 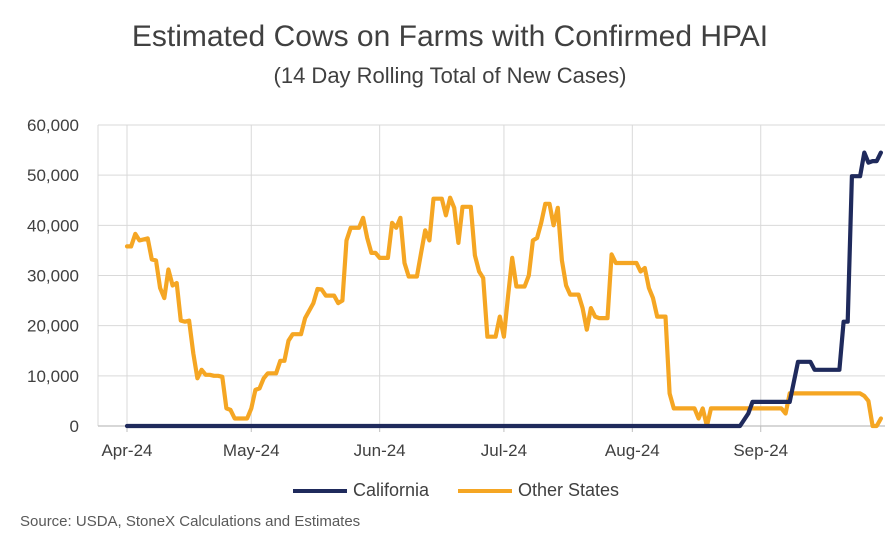 What do you see at coordinates (380, 450) in the screenshot?
I see `x-tick-label: Jun-24` at bounding box center [380, 450].